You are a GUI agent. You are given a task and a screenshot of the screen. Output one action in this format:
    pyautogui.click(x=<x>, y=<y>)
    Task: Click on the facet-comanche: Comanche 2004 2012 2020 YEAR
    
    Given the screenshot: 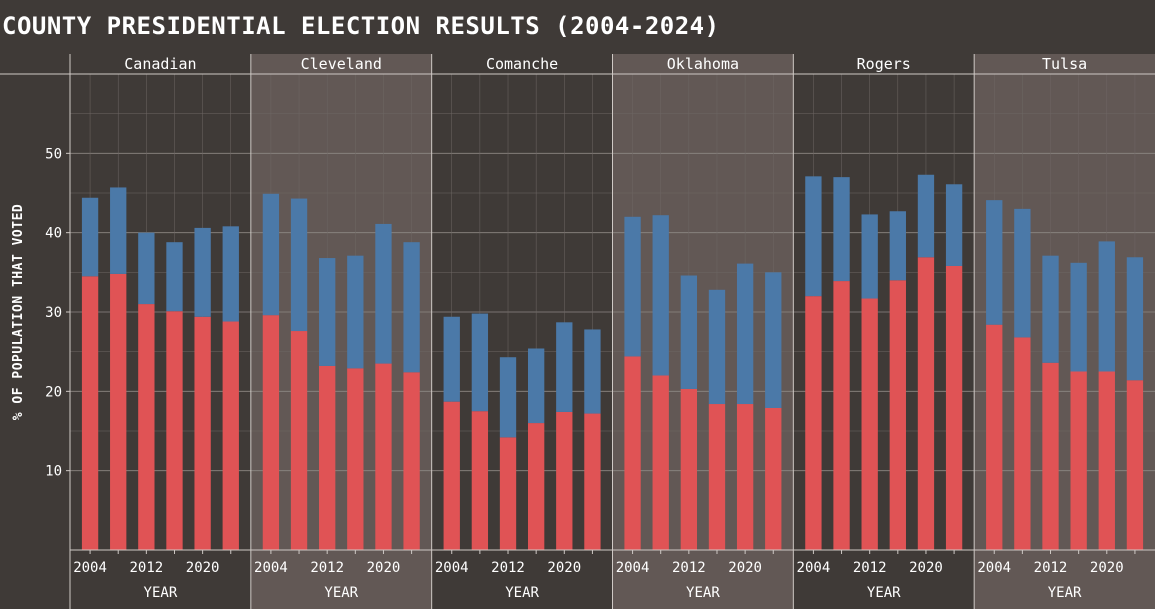 What is the action you would take?
    pyautogui.click(x=522, y=331)
    